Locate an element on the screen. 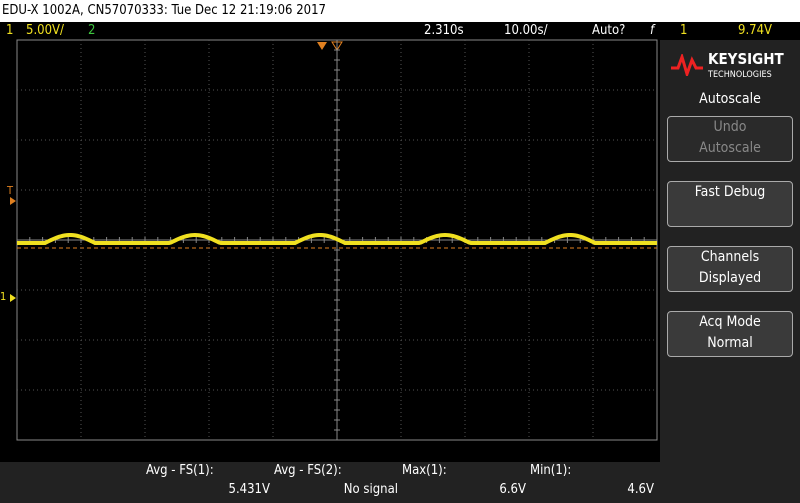 This screenshot has height=503, width=800. delay: 2.310s is located at coordinates (444, 30).